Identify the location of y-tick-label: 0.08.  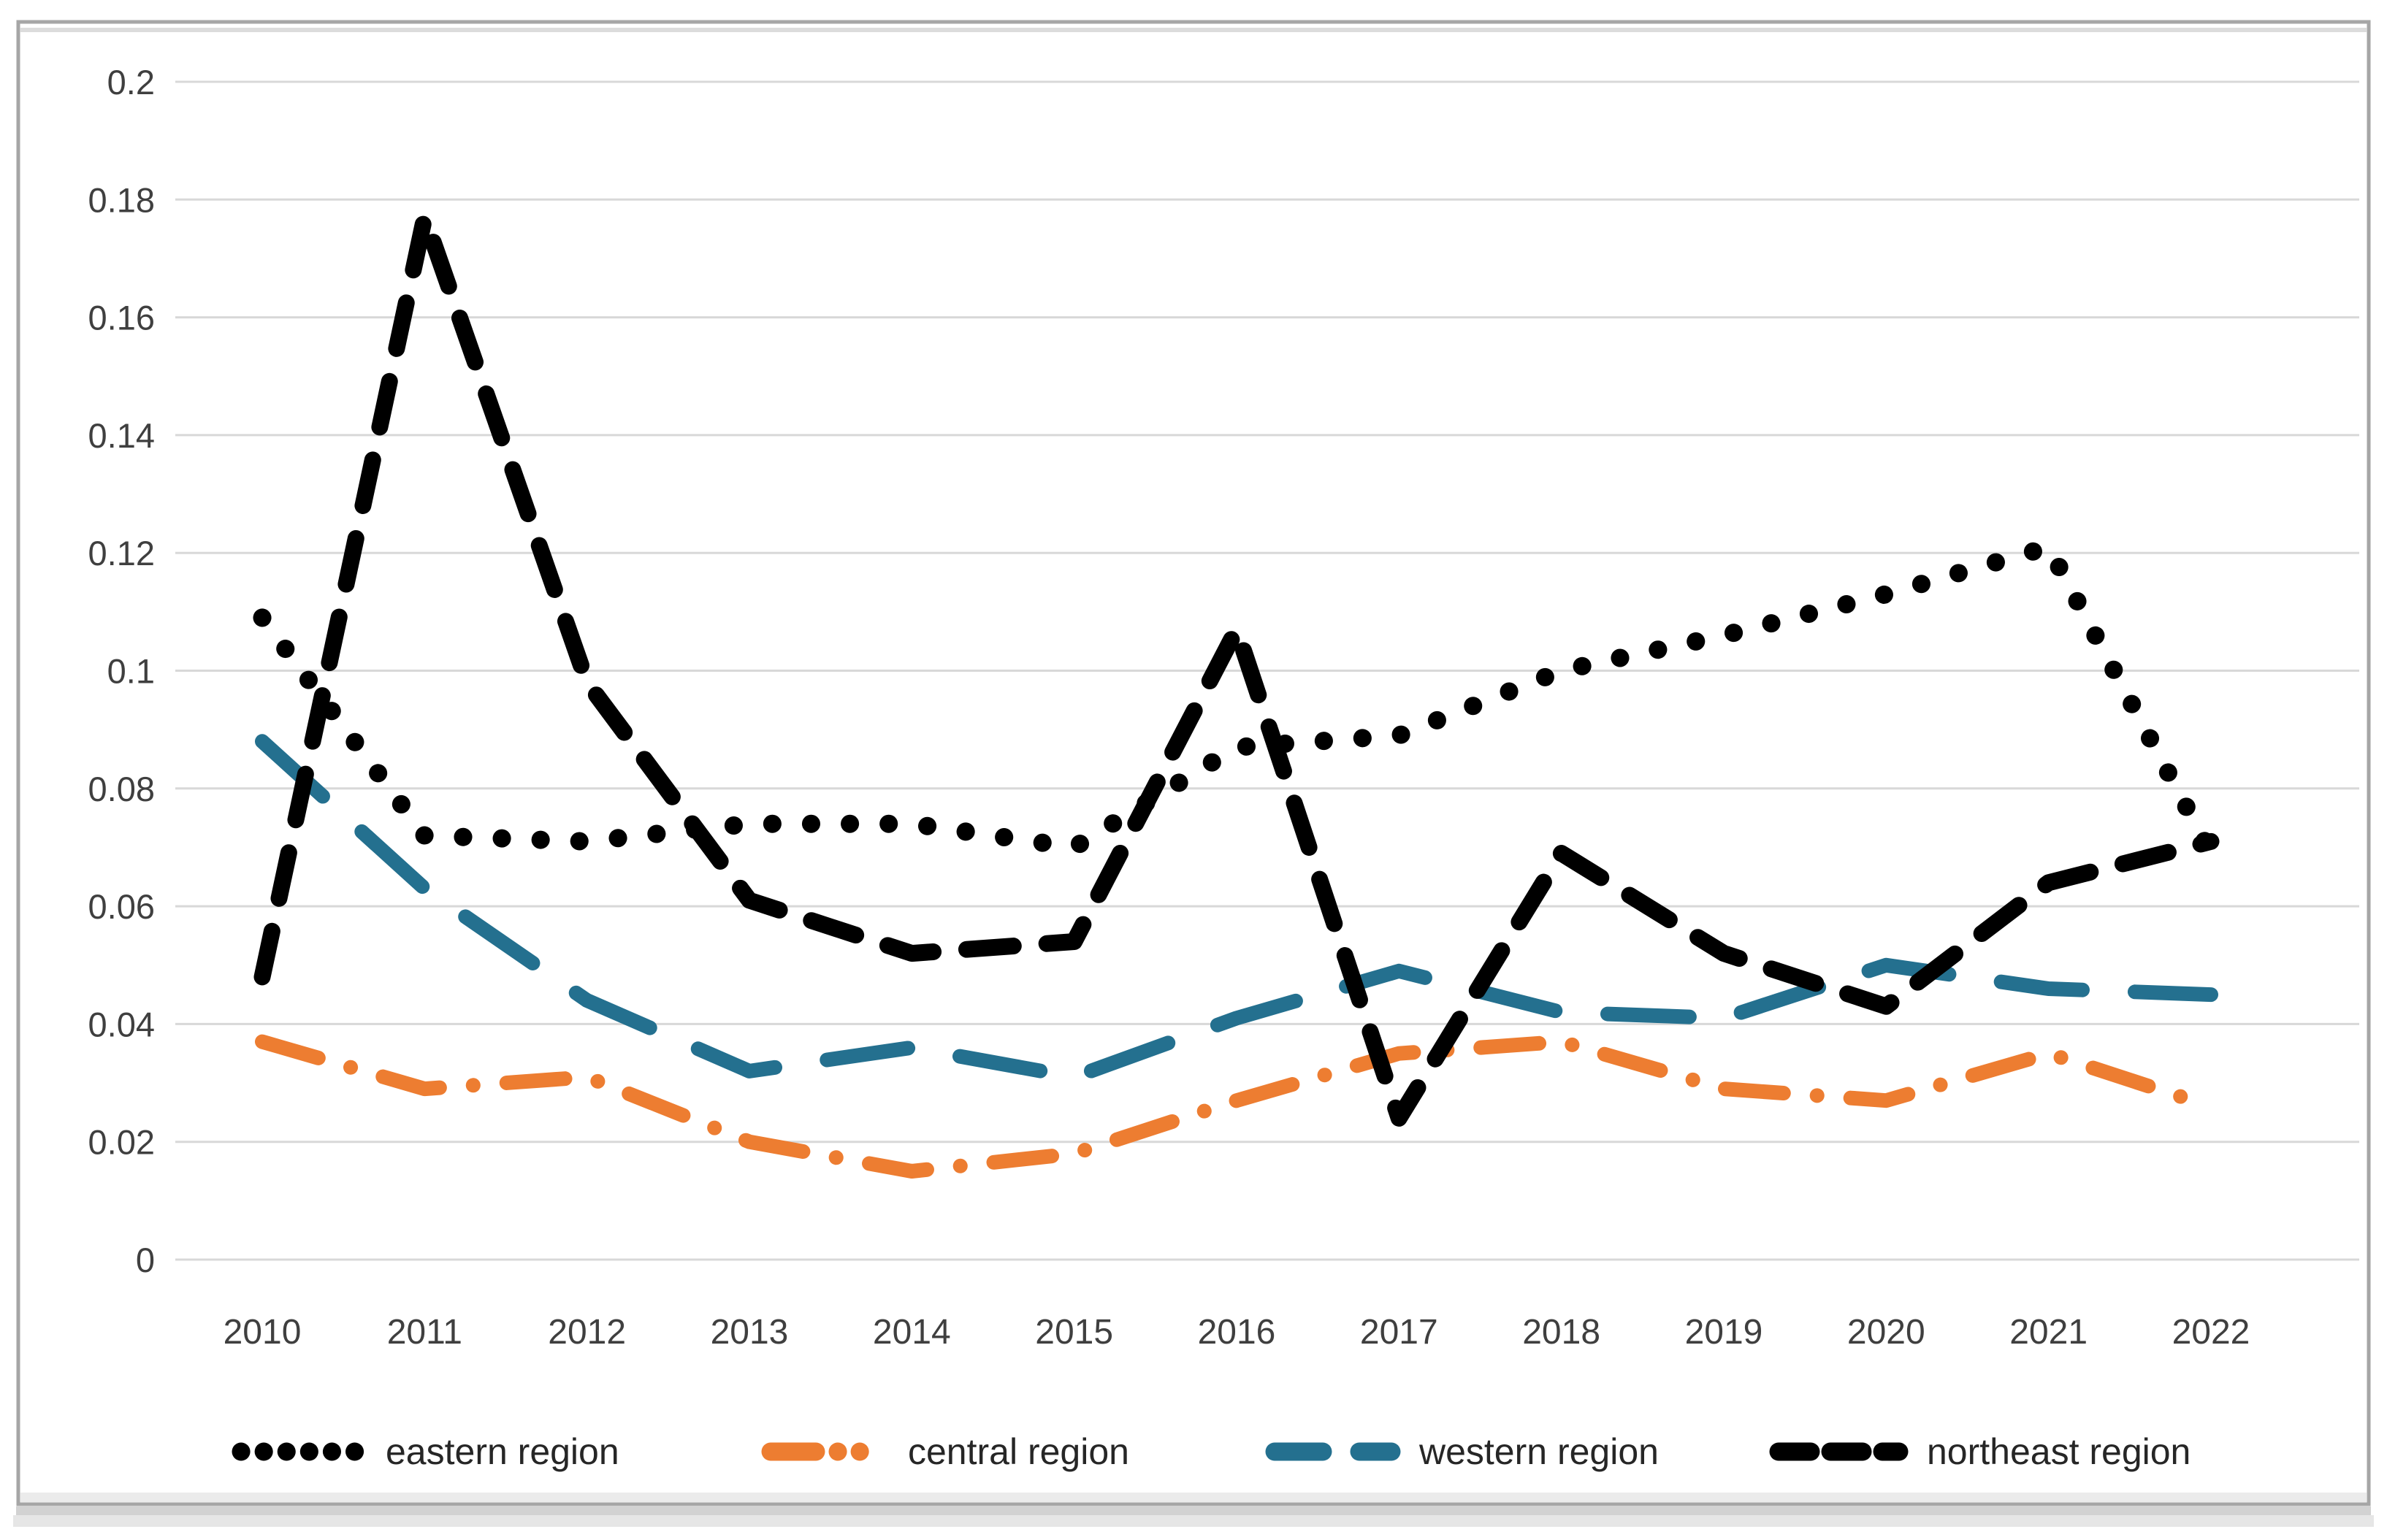
(121, 789).